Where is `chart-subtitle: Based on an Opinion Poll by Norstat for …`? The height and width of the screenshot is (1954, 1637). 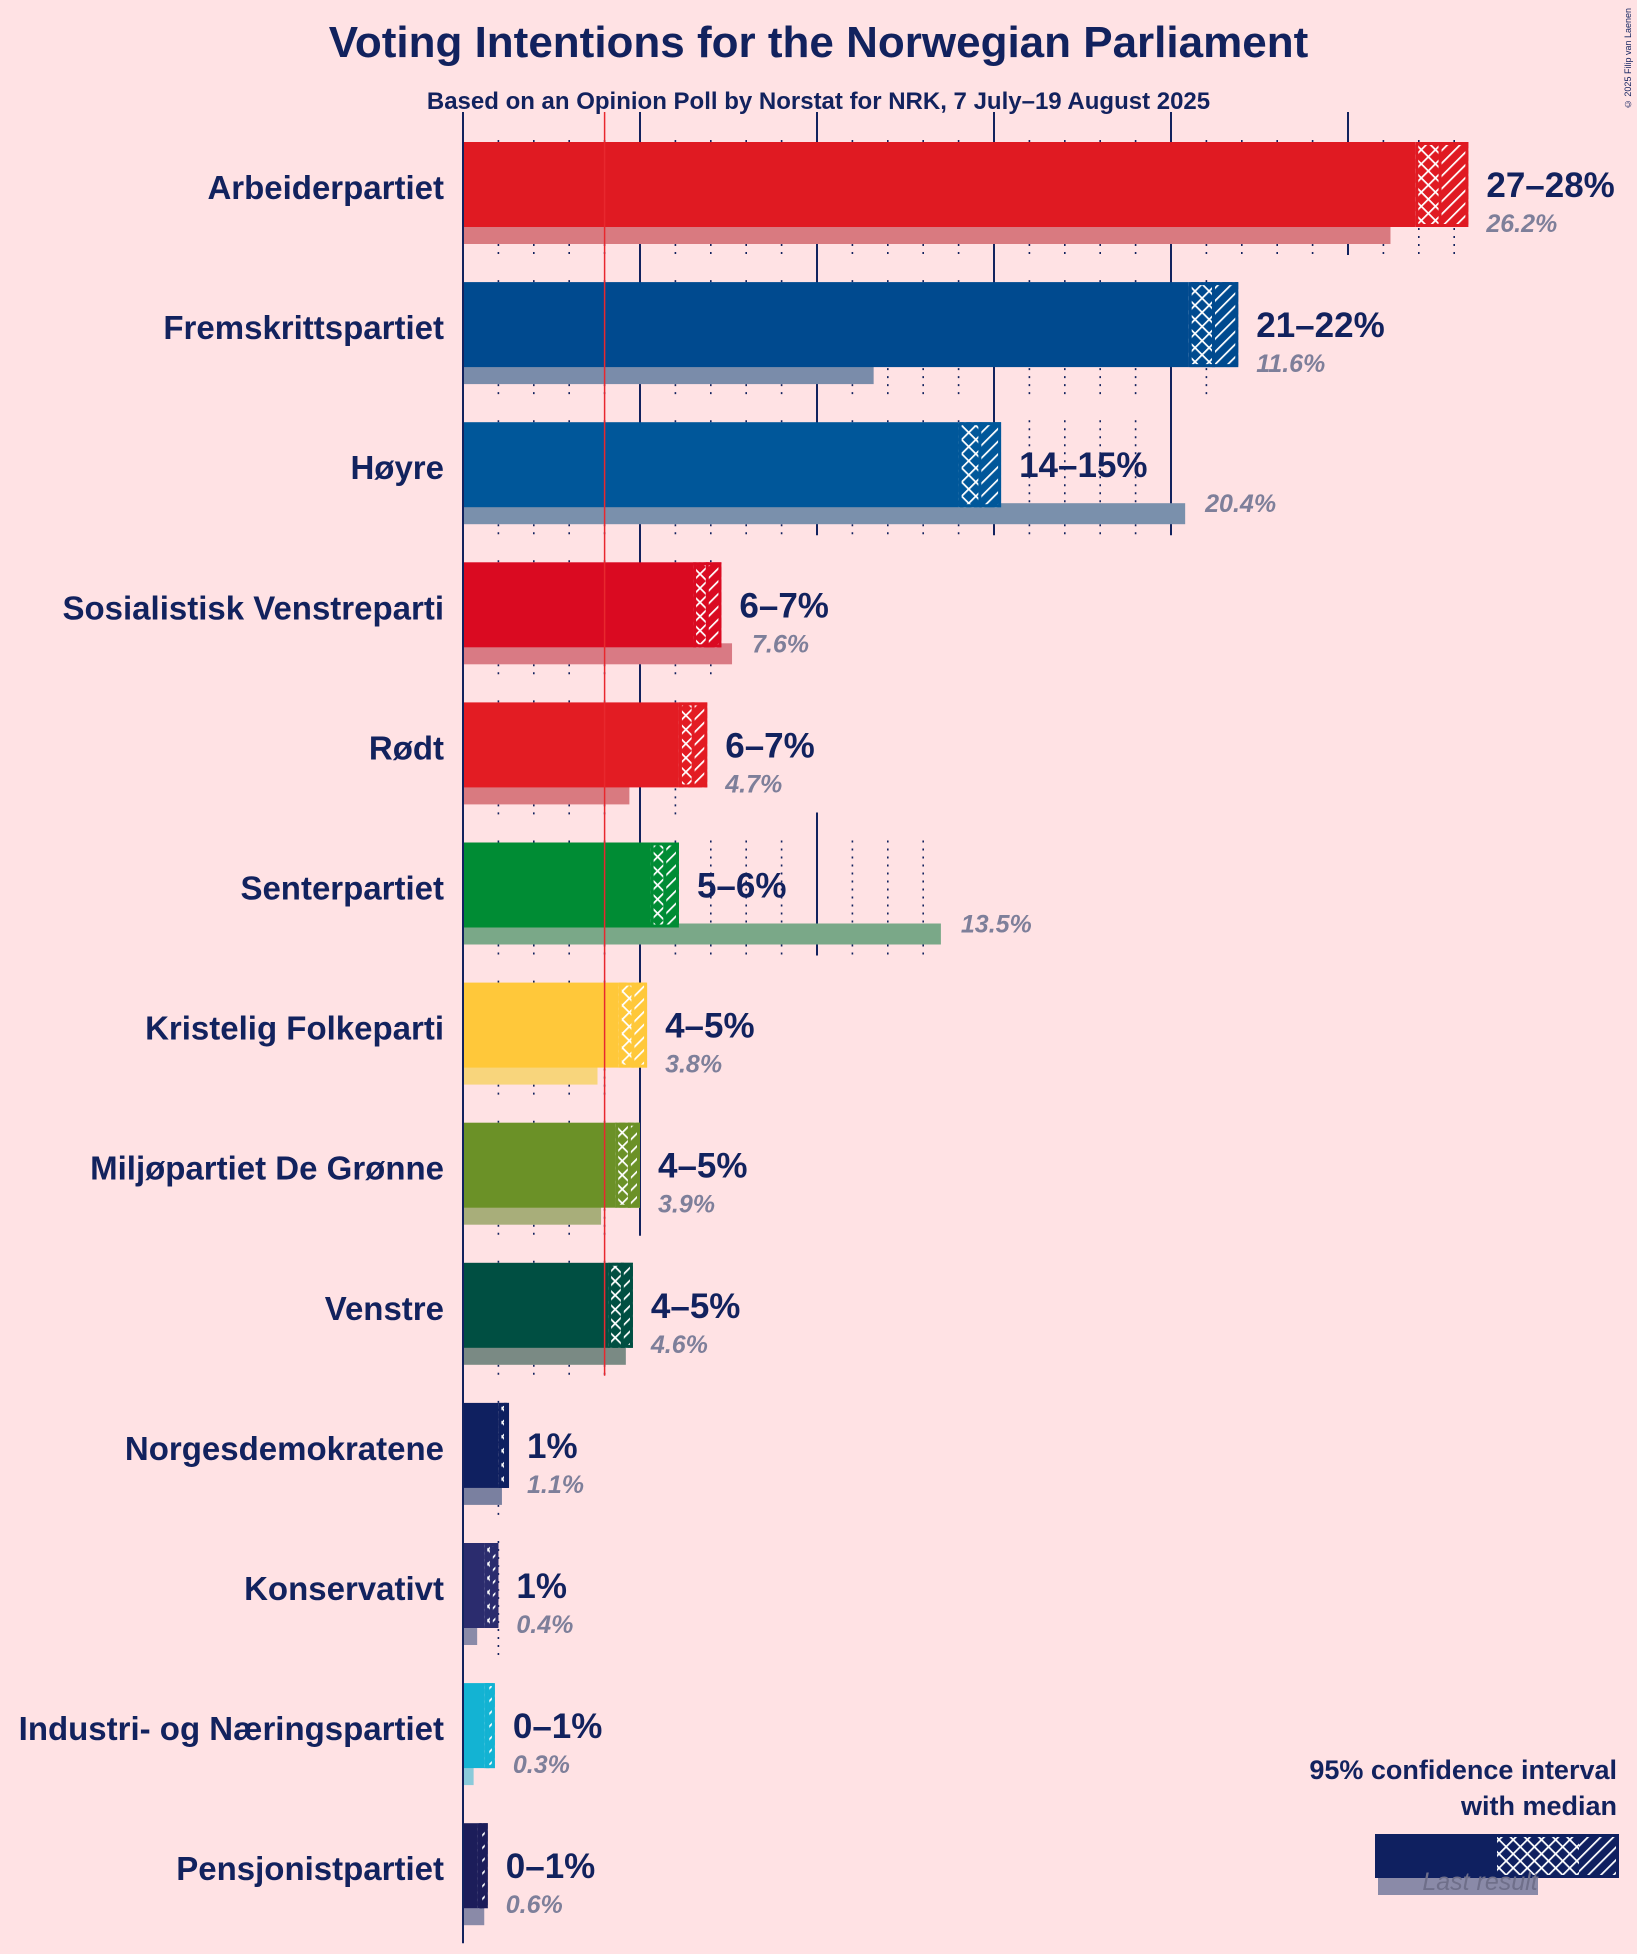 chart-subtitle: Based on an Opinion Poll by Norstat for … is located at coordinates (818, 101).